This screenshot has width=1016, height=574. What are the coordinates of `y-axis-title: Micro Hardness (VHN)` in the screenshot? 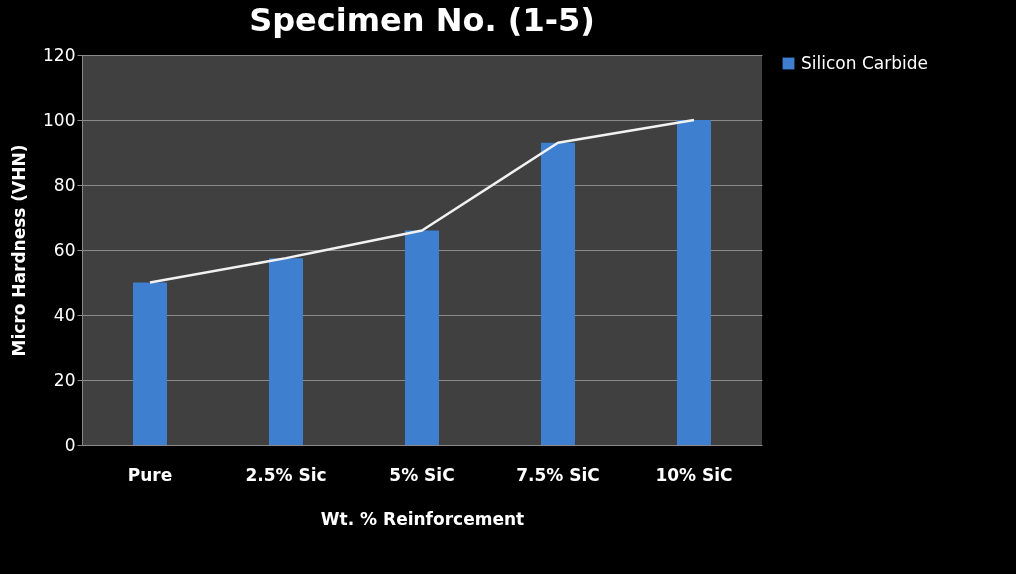 It's located at (19, 250).